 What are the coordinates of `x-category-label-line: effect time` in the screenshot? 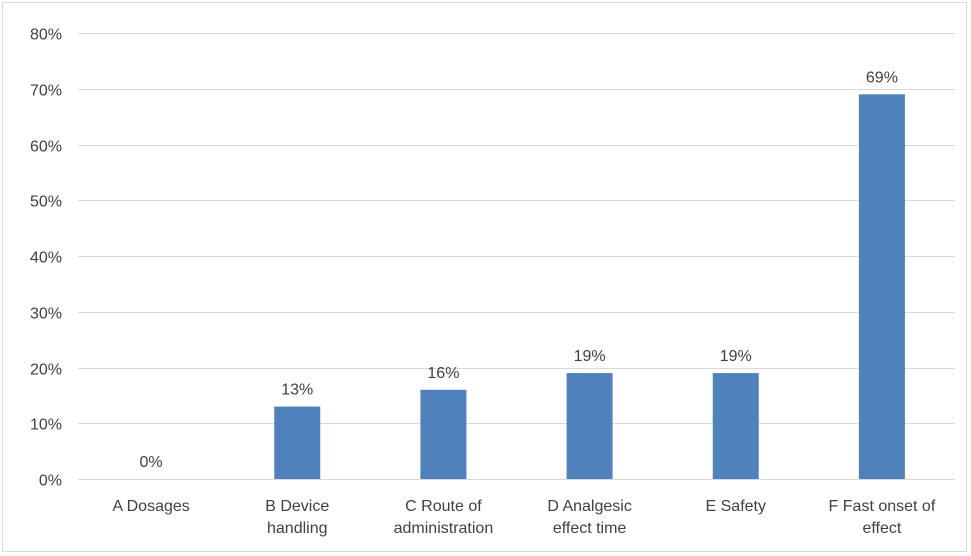 It's located at (590, 528).